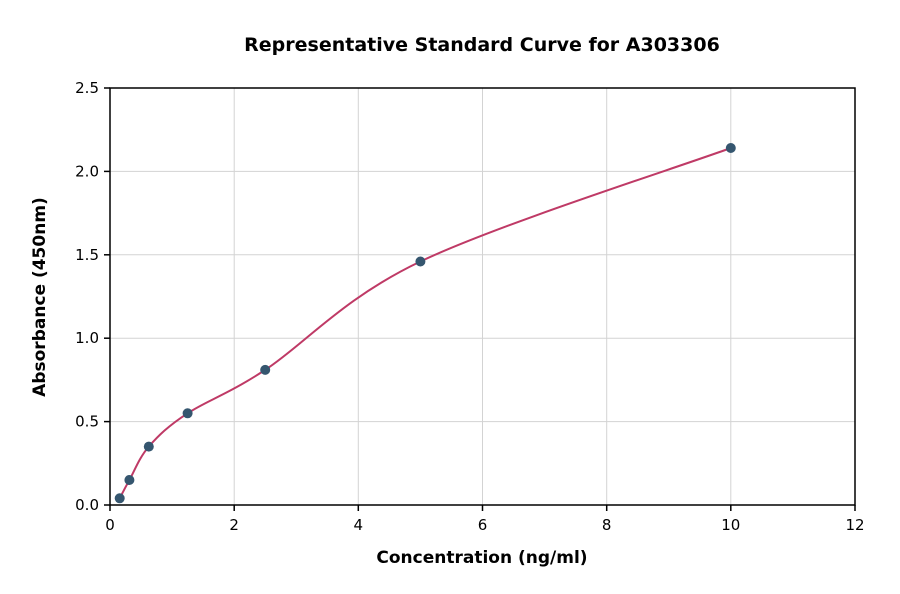 This screenshot has width=900, height=594. Describe the element at coordinates (359, 525) in the screenshot. I see `x-tick-label: 4` at that location.